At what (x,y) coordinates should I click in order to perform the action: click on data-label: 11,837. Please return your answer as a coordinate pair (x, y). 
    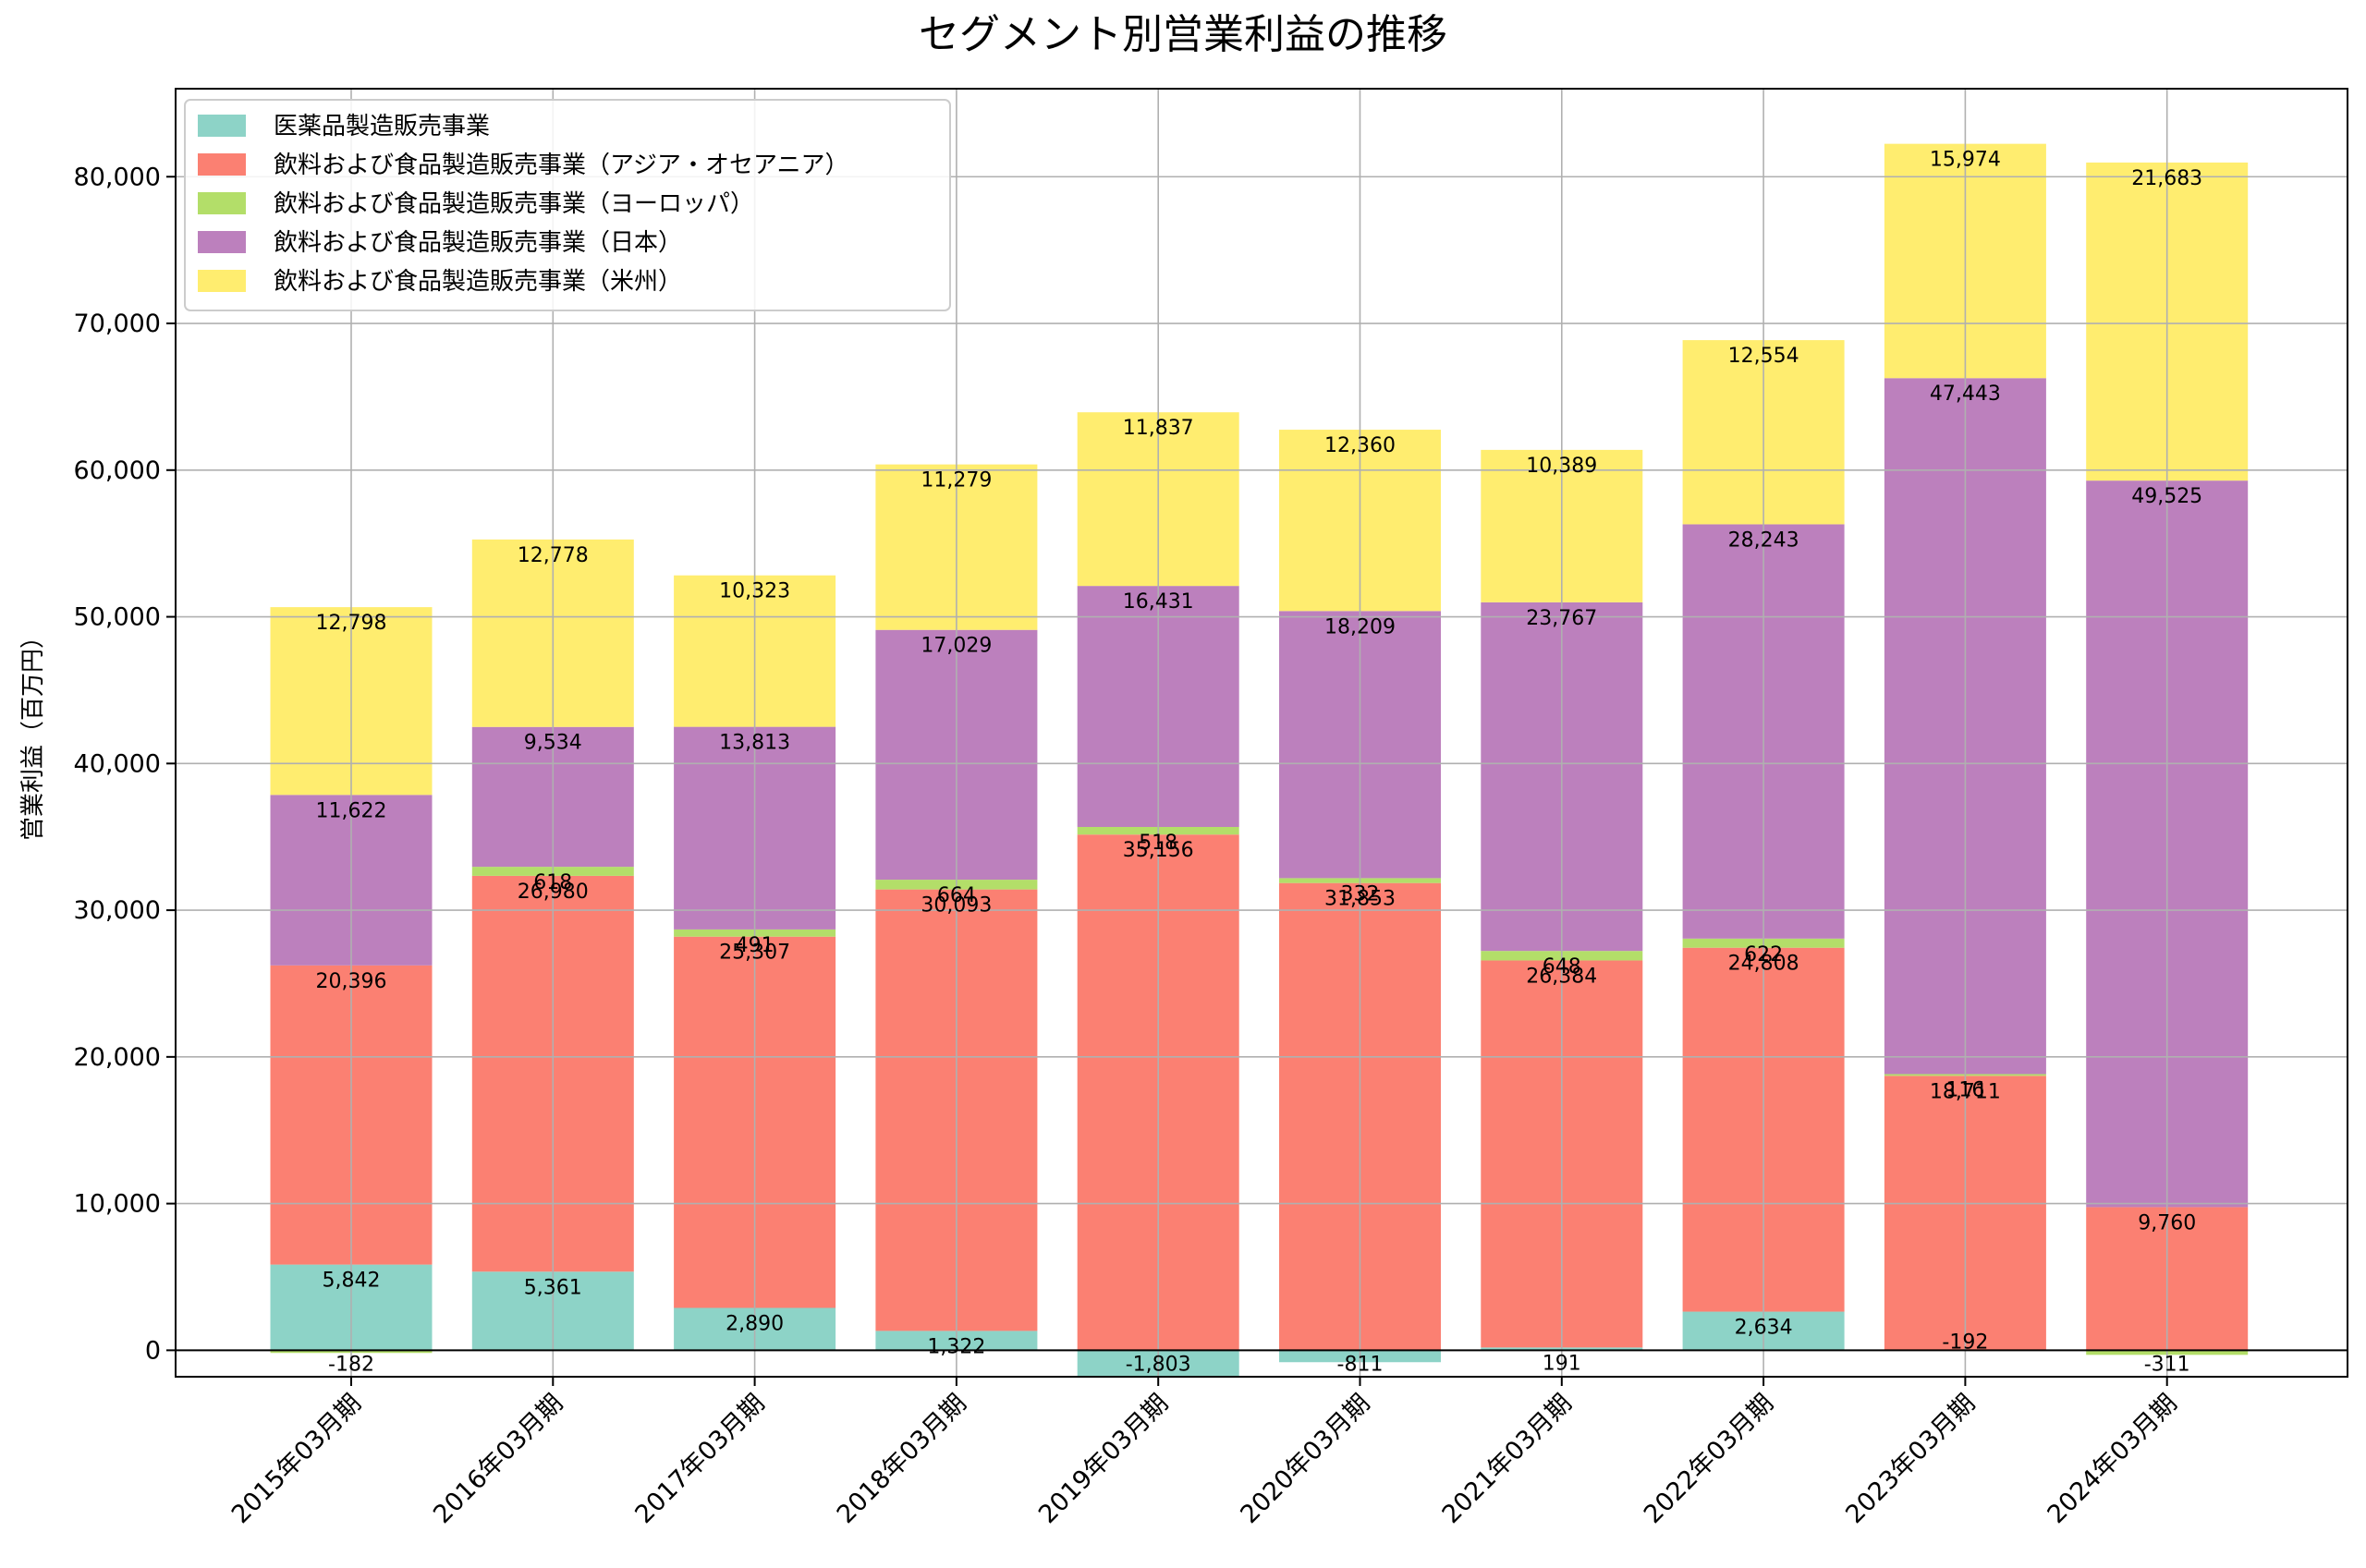
    Looking at the image, I should click on (1158, 428).